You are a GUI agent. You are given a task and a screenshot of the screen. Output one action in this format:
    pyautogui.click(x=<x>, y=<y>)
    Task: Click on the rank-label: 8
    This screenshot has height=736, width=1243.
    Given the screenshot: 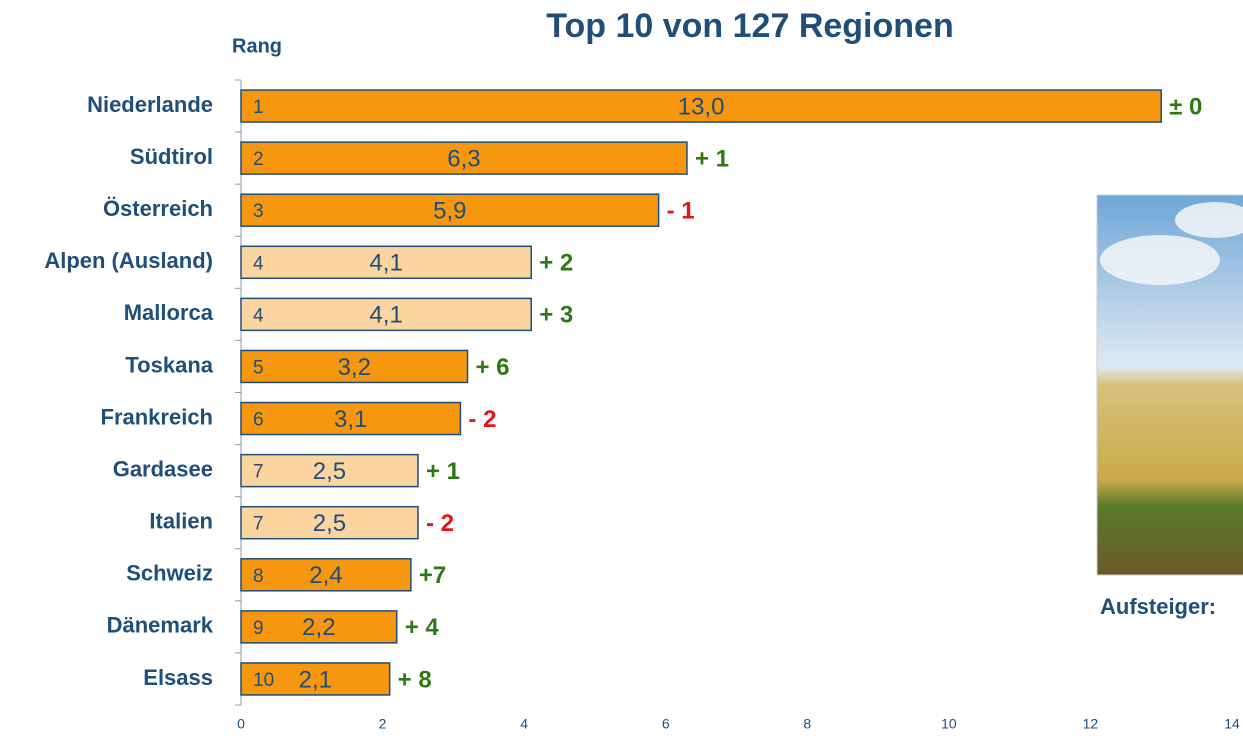 What is the action you would take?
    pyautogui.click(x=258, y=576)
    